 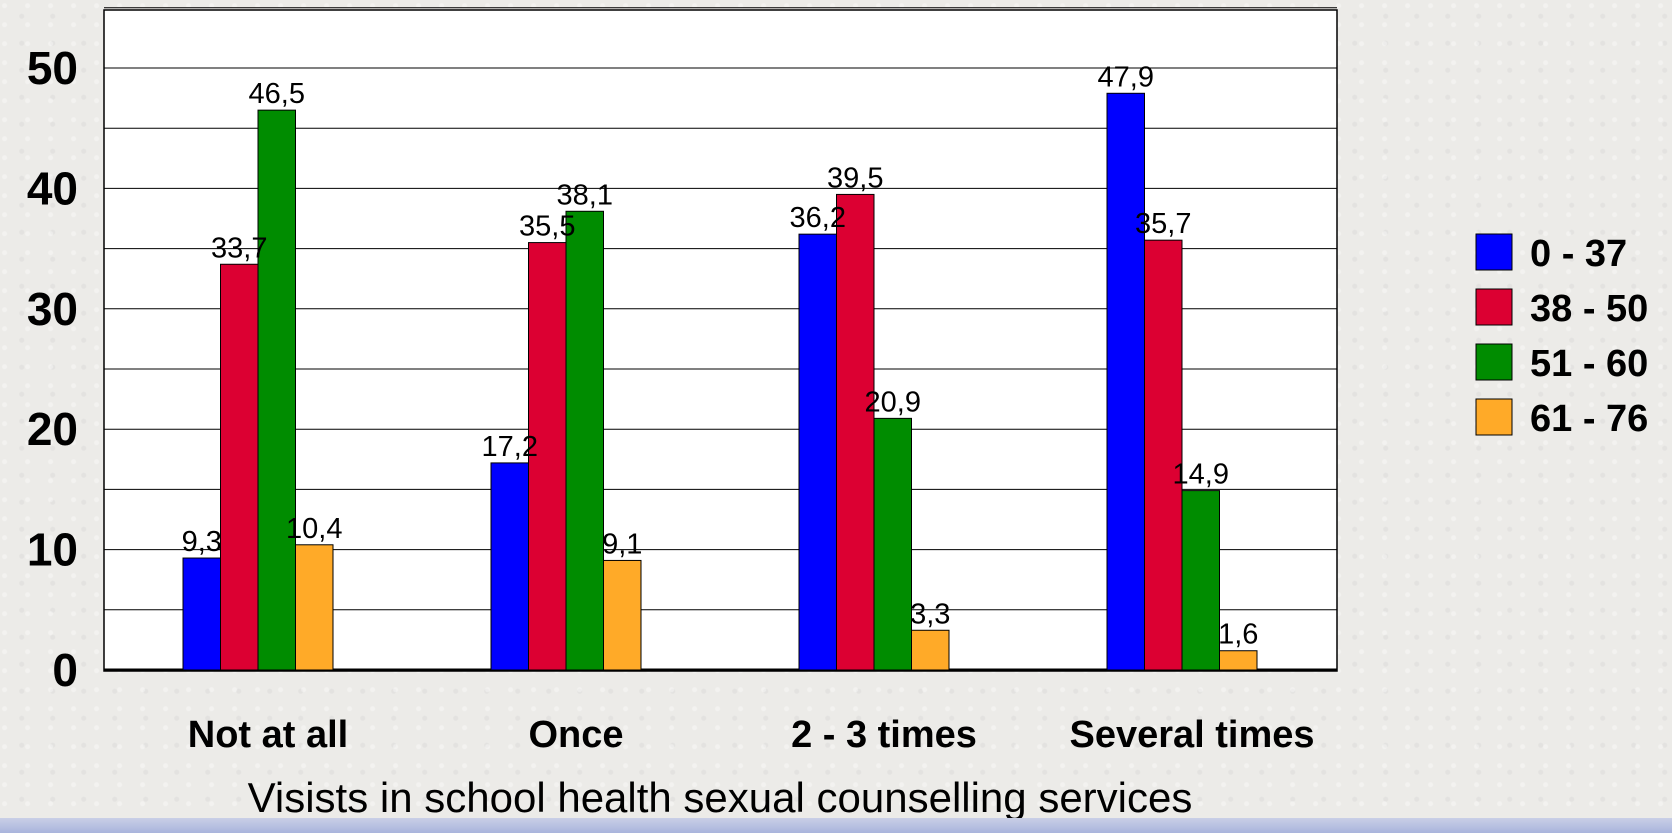 What do you see at coordinates (52, 309) in the screenshot?
I see `y-tick-label: 30` at bounding box center [52, 309].